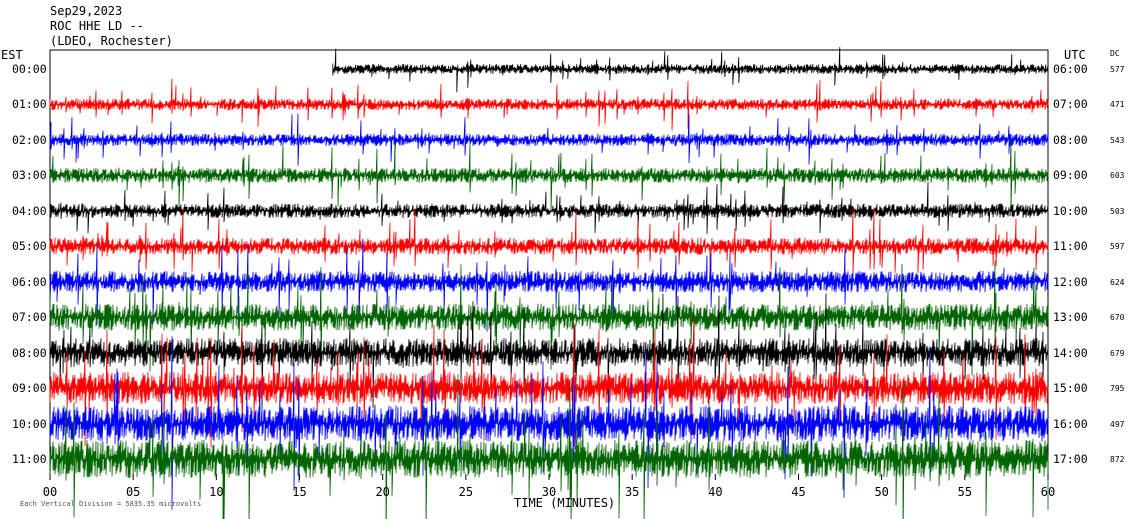 The image size is (1130, 519). Describe the element at coordinates (29, 246) in the screenshot. I see `est-hour-label: 05:00` at that location.